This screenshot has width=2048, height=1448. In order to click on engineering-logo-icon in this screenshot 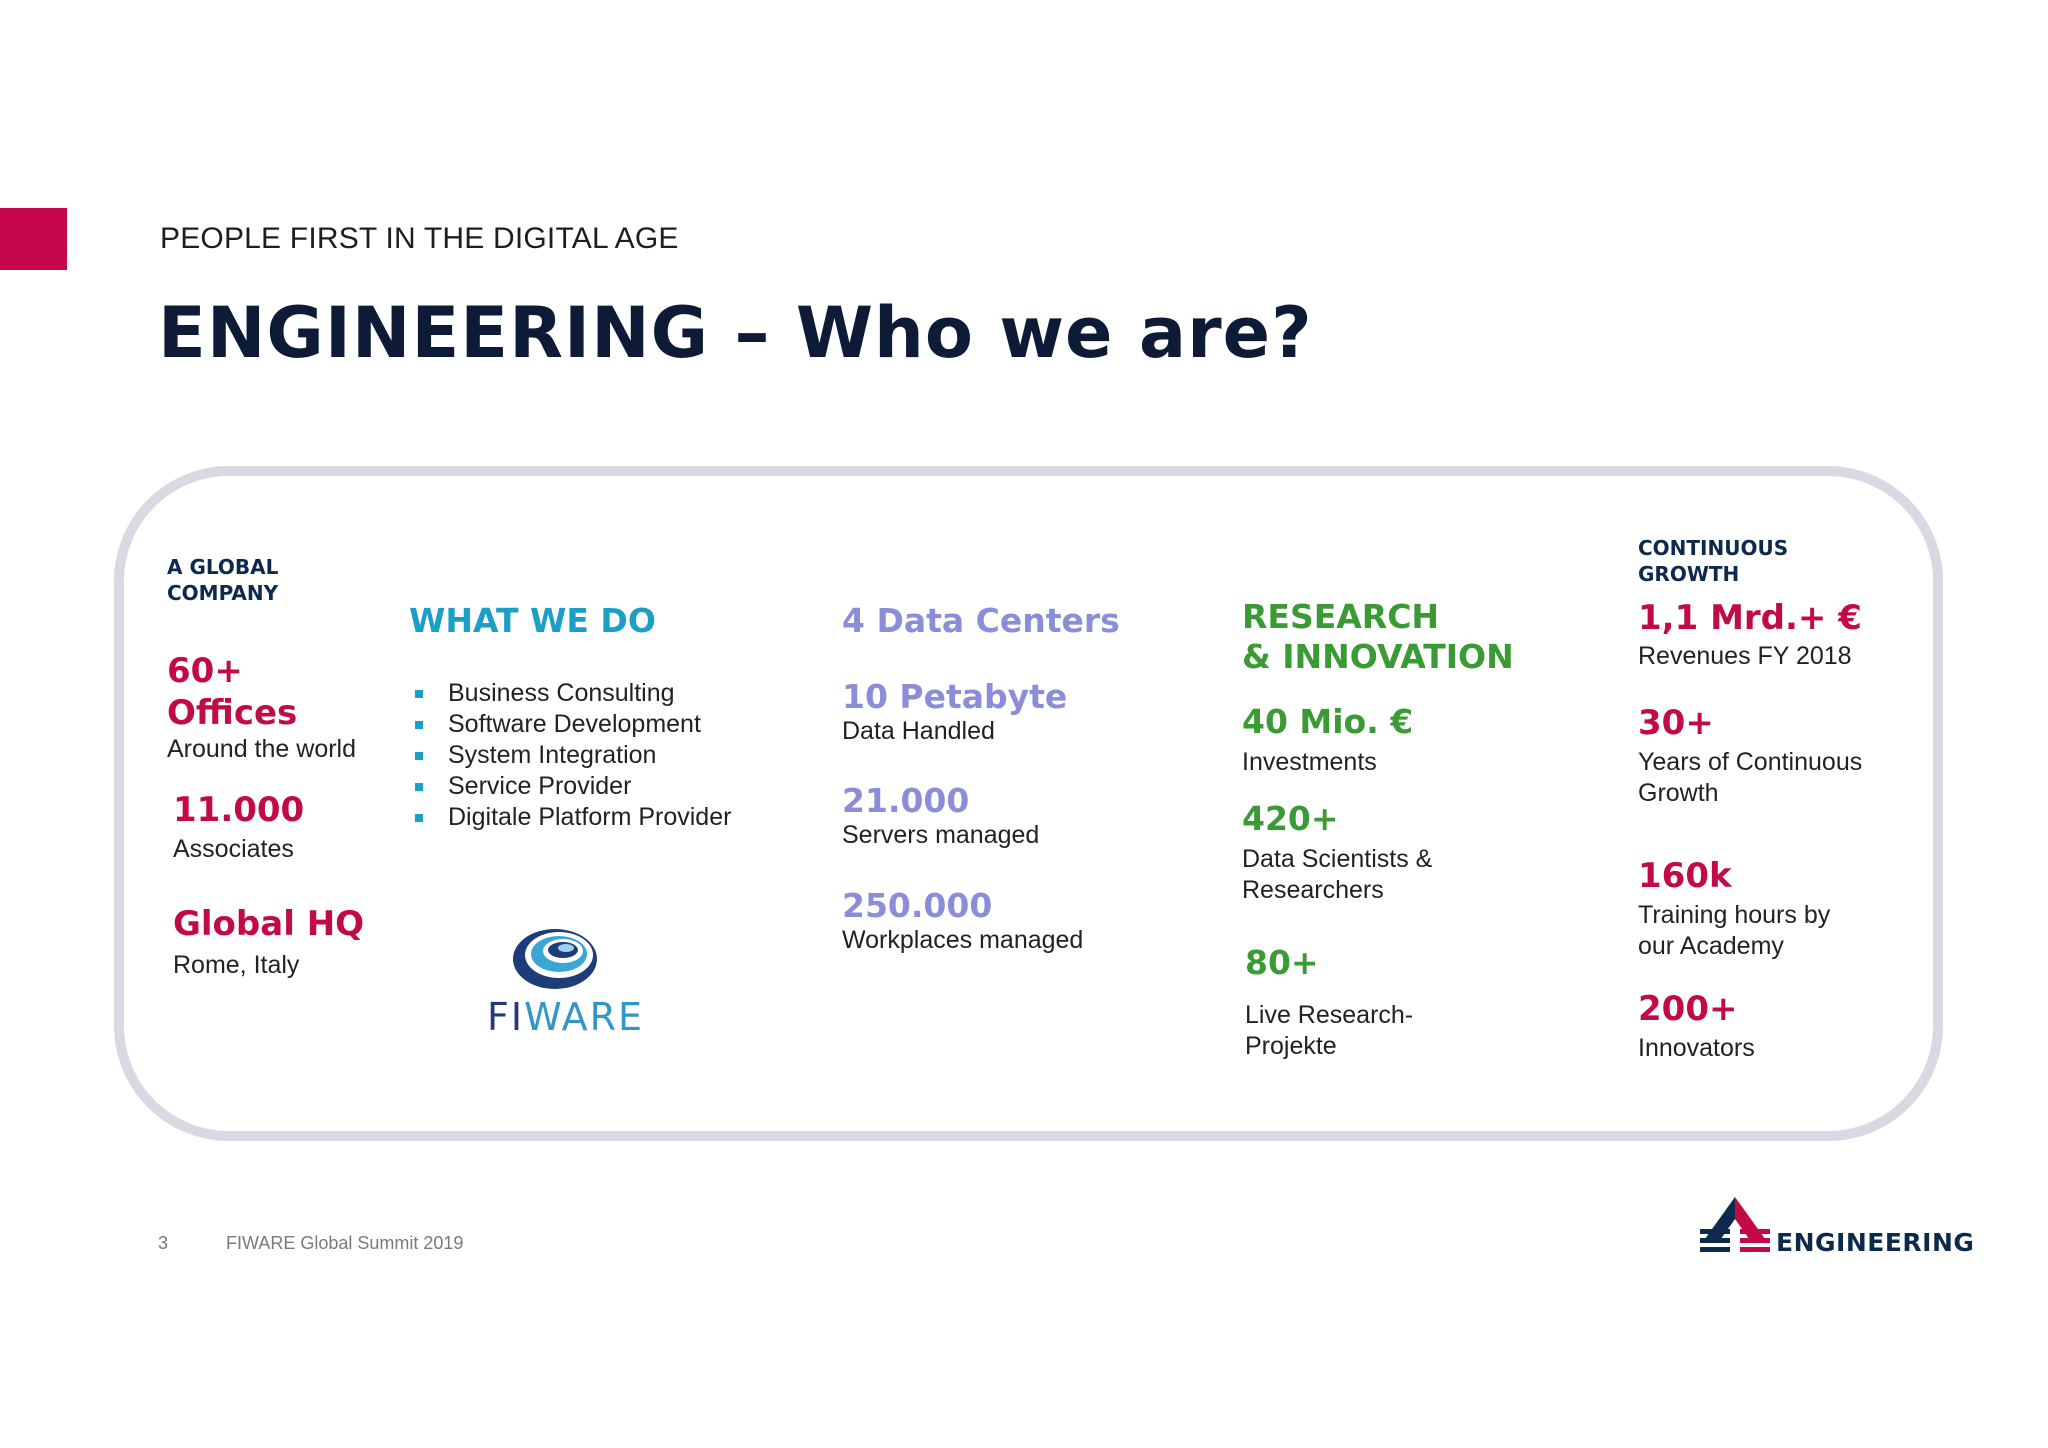, I will do `click(1735, 1224)`.